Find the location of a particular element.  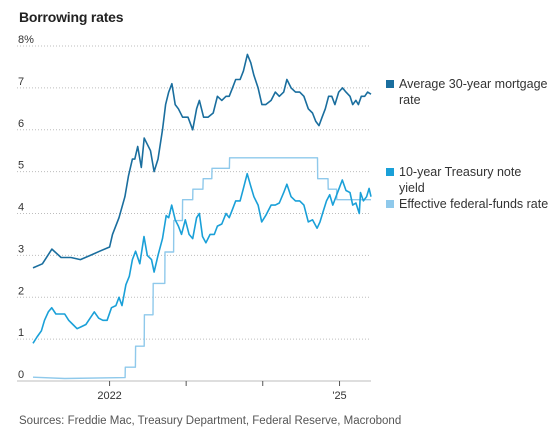

legend-swatch-mortgage is located at coordinates (390, 84).